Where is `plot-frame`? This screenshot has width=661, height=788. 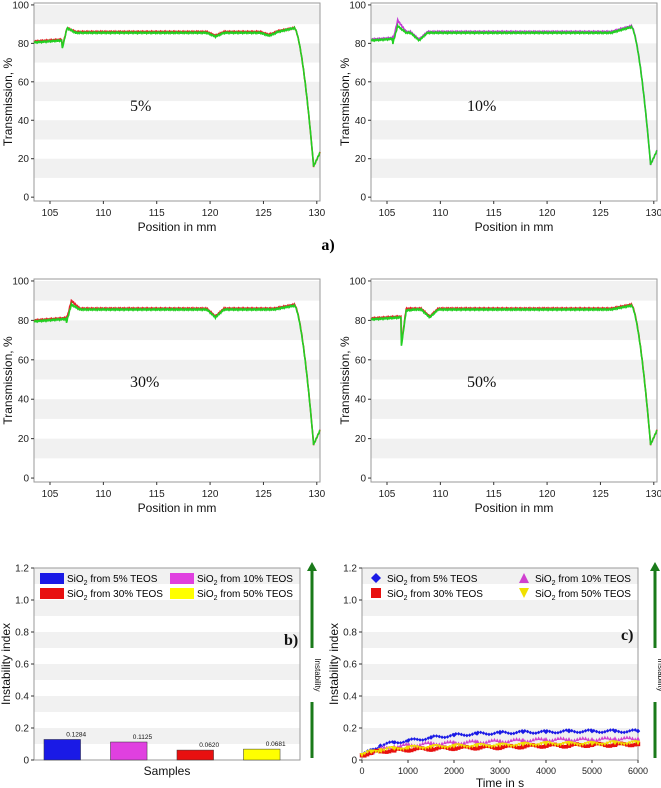 plot-frame is located at coordinates (177, 380).